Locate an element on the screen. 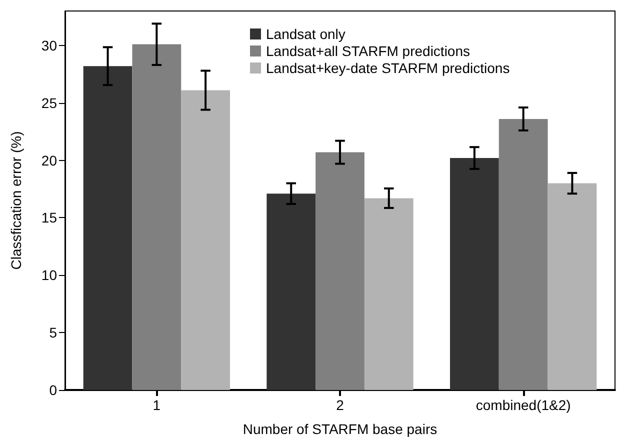 This screenshot has height=441, width=617. x-tick-label: 1 is located at coordinates (156, 405).